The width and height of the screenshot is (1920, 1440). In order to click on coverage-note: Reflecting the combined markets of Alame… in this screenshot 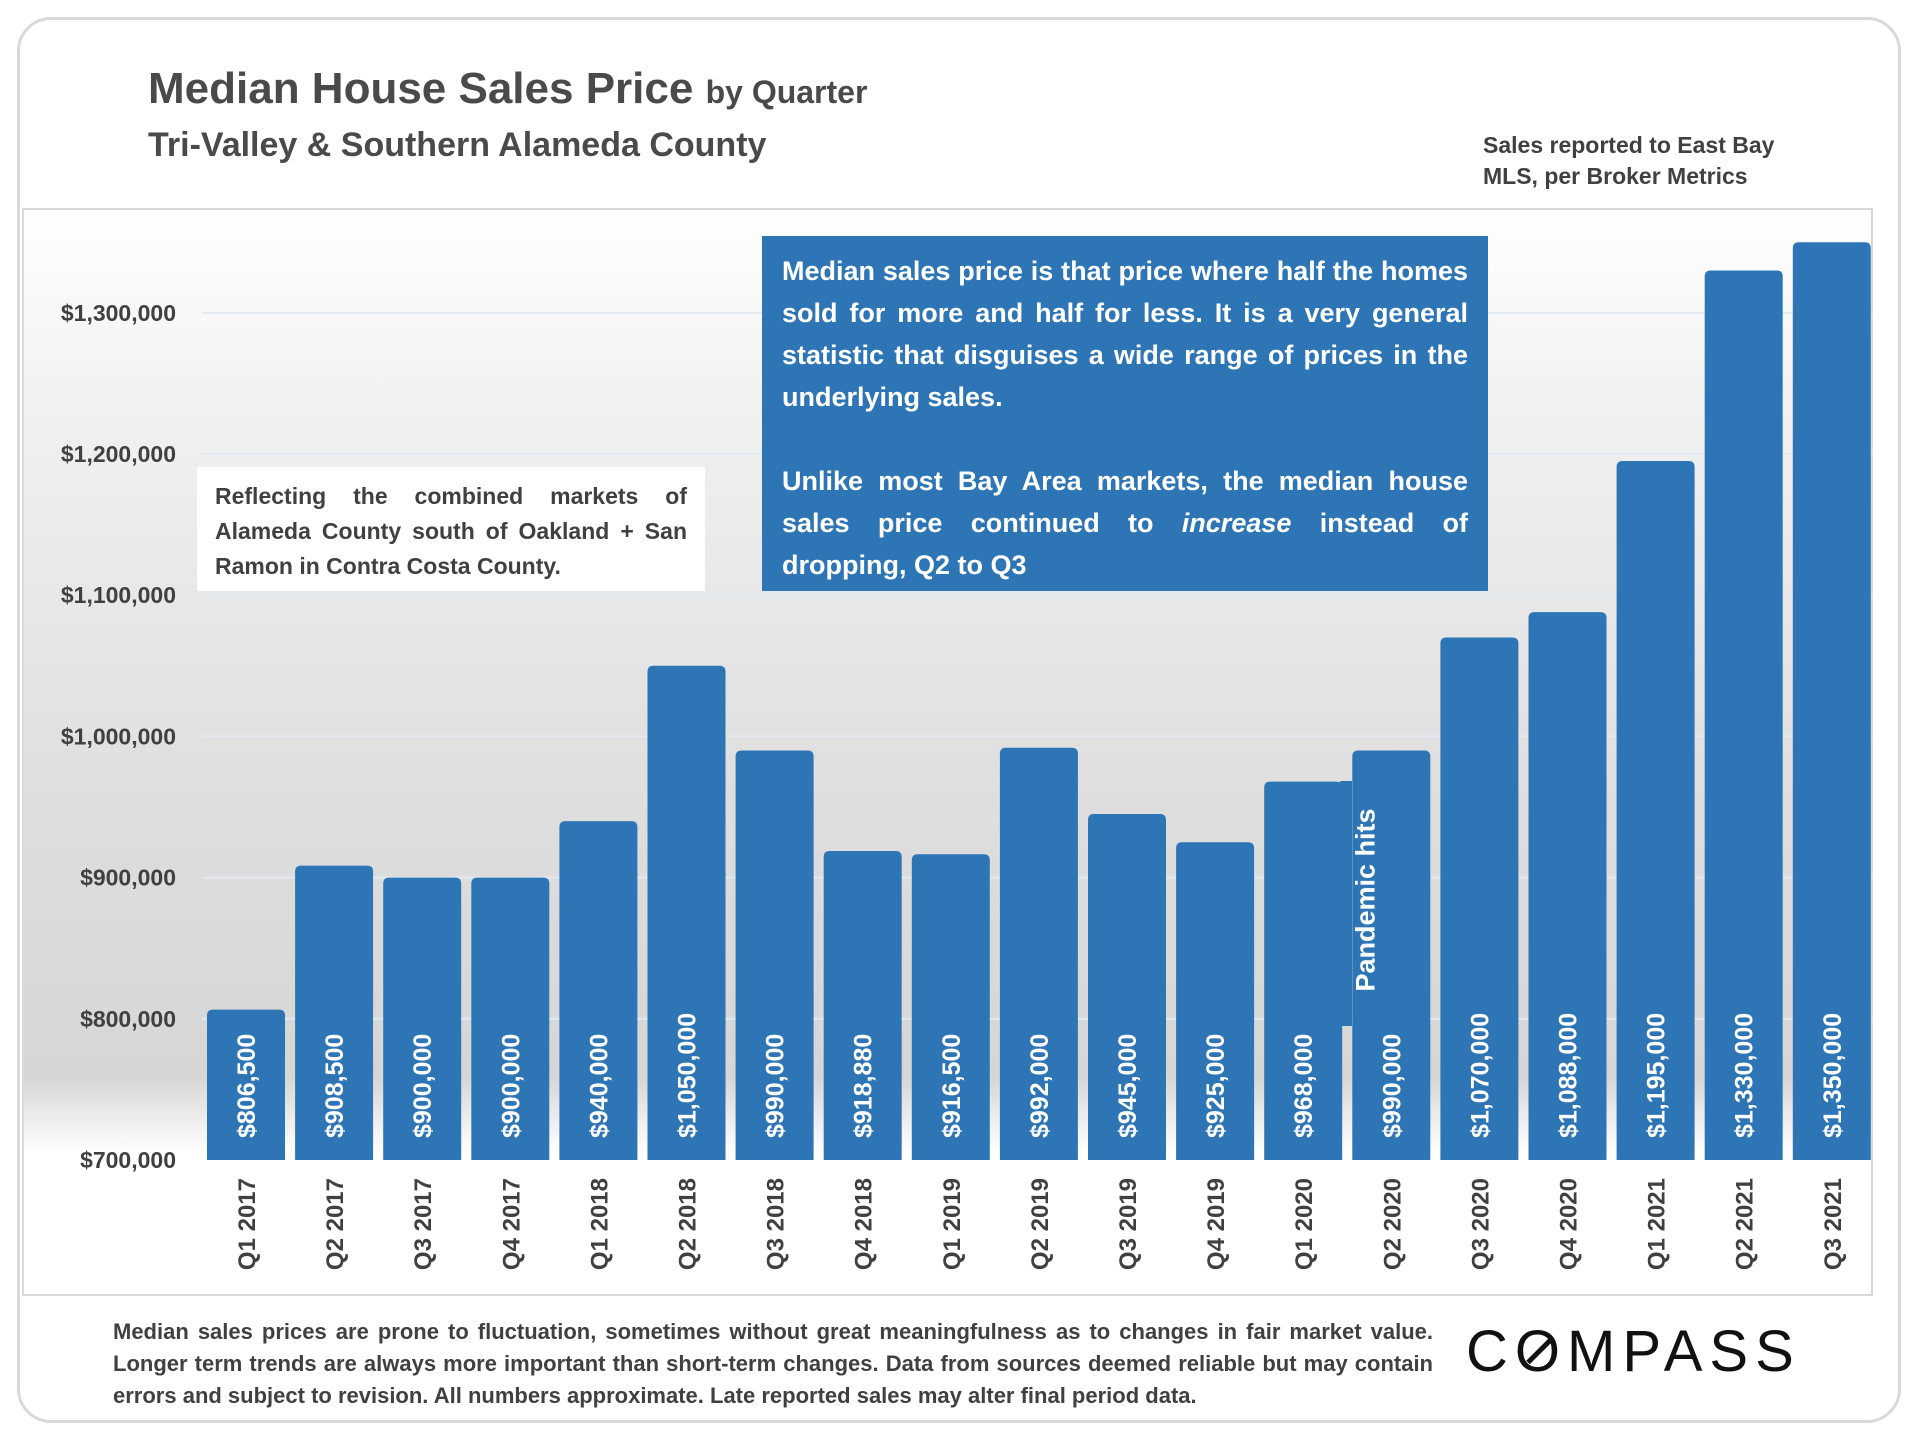, I will do `click(451, 529)`.